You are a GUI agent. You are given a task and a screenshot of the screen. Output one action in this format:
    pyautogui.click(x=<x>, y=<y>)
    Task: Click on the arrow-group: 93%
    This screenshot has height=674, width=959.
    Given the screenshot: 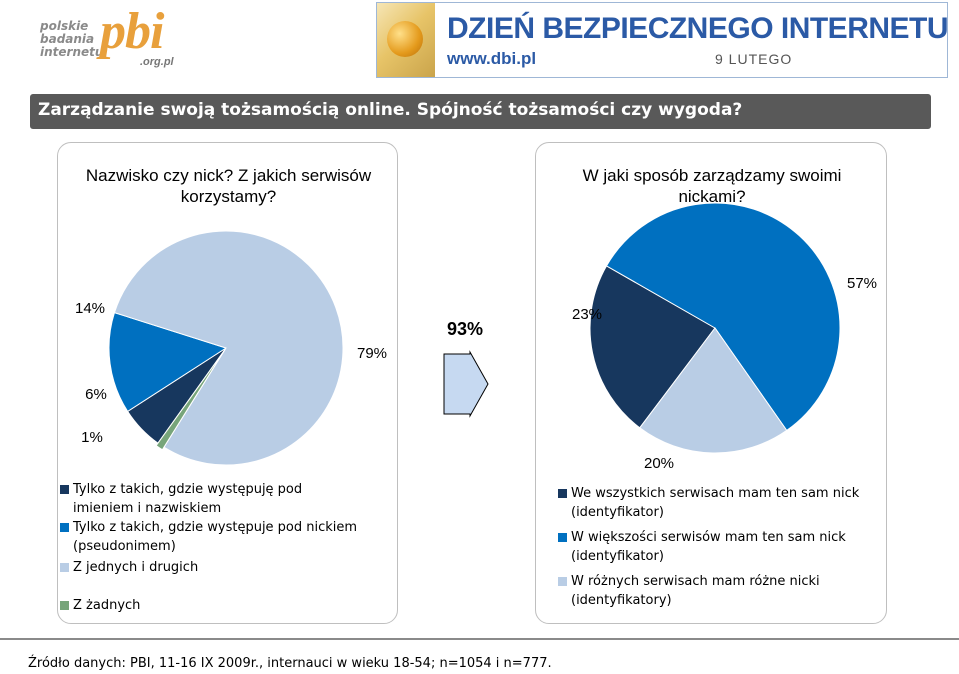 What is the action you would take?
    pyautogui.click(x=466, y=368)
    